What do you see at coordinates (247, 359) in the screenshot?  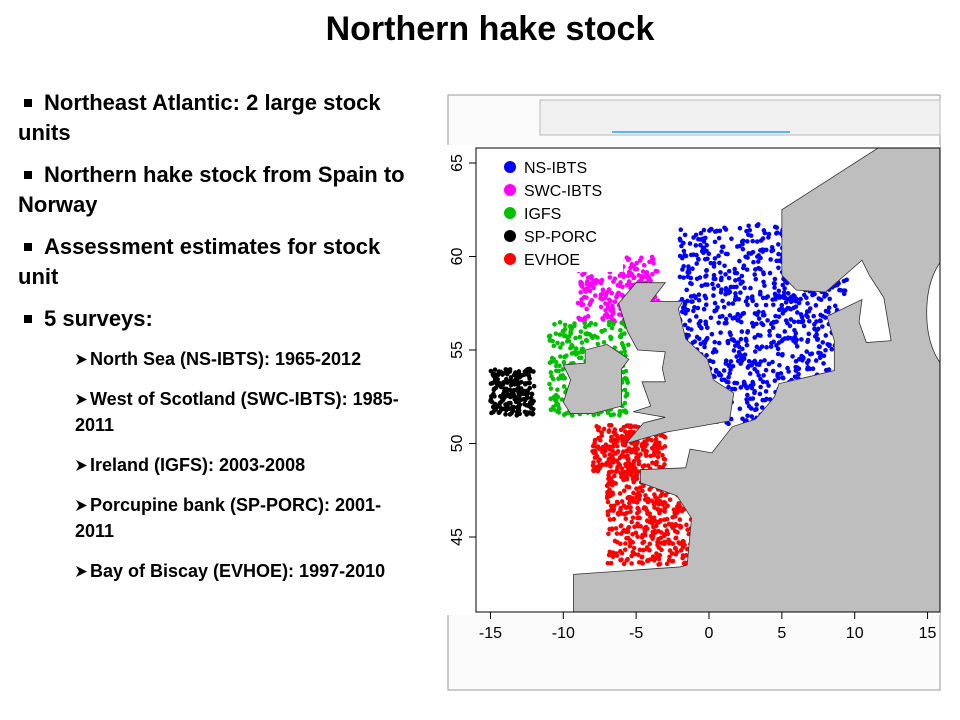 I see `sub-bullet: North Sea (NS-IBTS): 1965-2012` at bounding box center [247, 359].